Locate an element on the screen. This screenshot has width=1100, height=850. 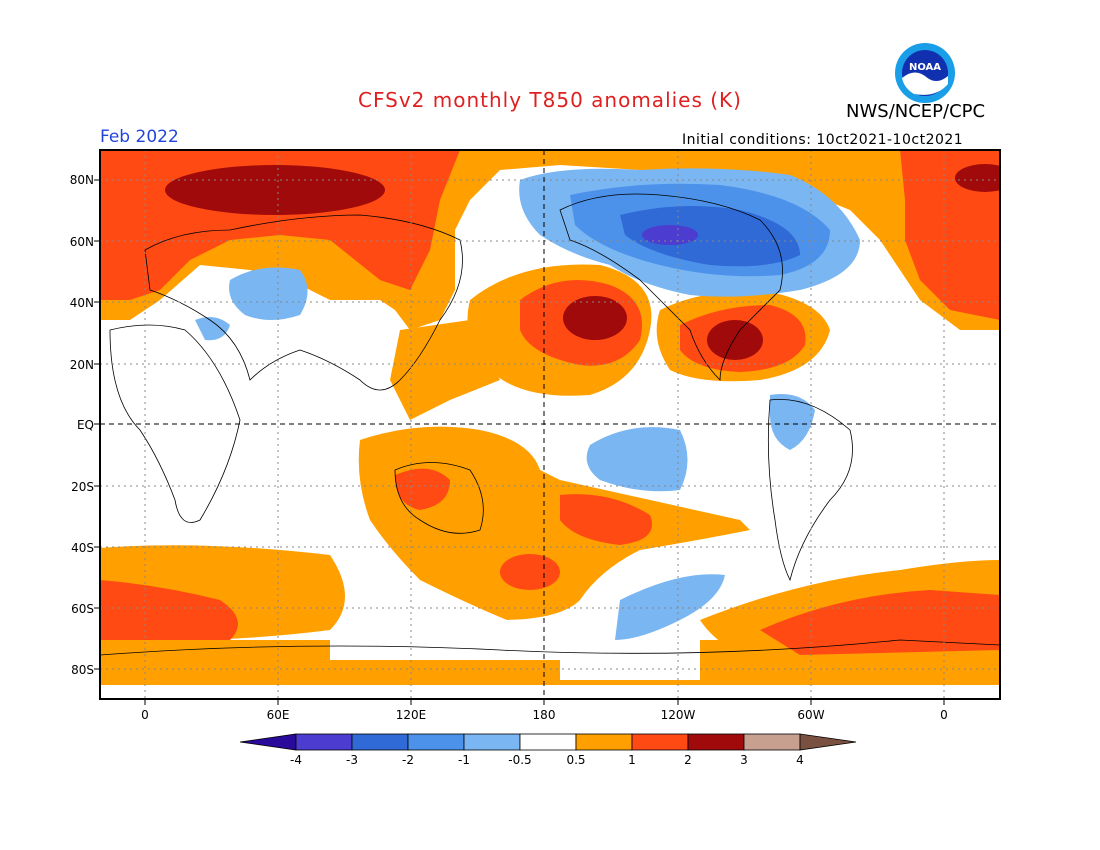
colorbar-label: 2 is located at coordinates (688, 760).